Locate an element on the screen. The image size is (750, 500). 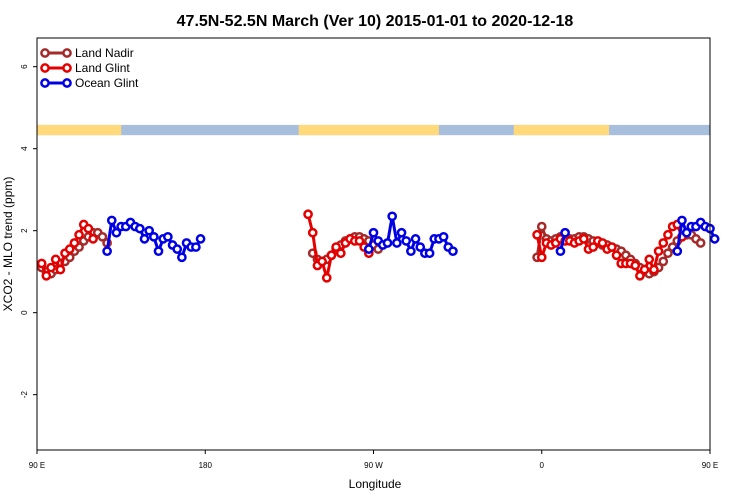
legend-item: Land Glint is located at coordinates (85, 68).